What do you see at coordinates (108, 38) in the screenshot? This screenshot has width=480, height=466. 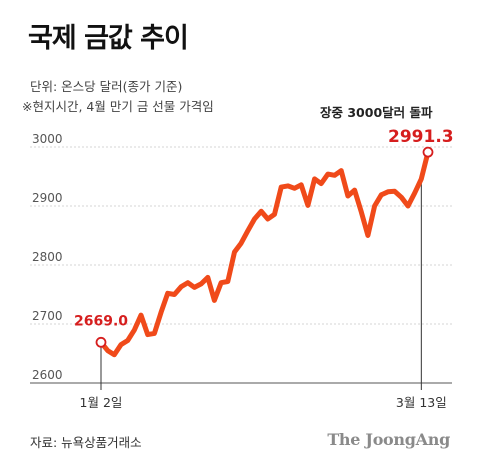 I see `chart-title: 국제 금값 추이` at bounding box center [108, 38].